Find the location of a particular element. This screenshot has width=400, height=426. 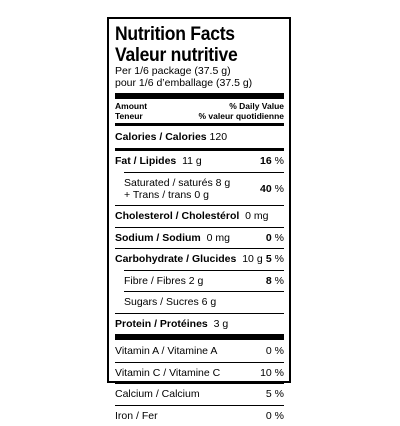

sodium-percent-sign: % is located at coordinates (278, 238).